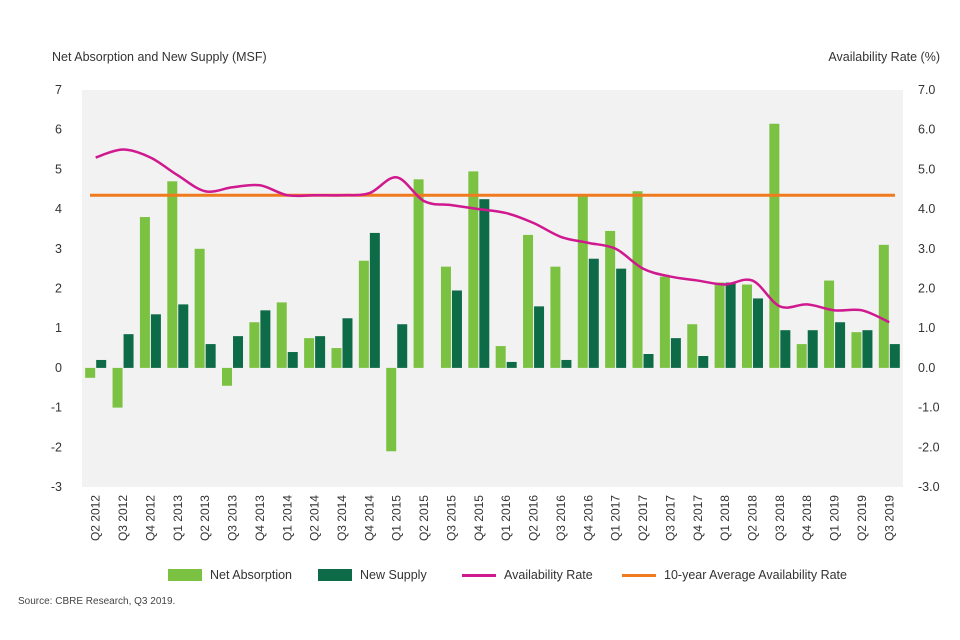 Image resolution: width=960 pixels, height=640 pixels. I want to click on x-axis-tick-label: Q3 2012, so click(123, 518).